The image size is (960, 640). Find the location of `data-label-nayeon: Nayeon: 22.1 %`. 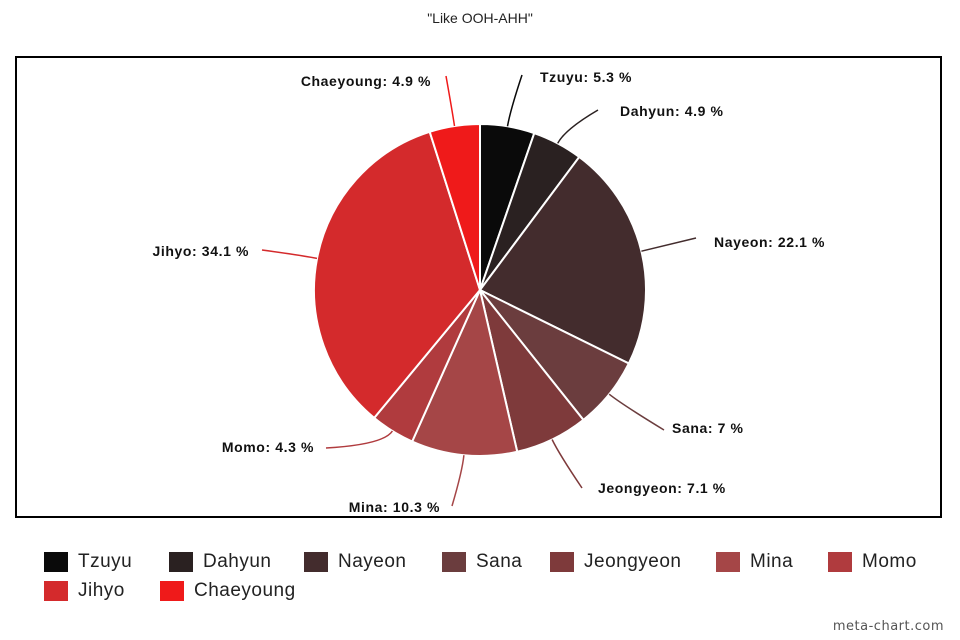

data-label-nayeon: Nayeon: 22.1 % is located at coordinates (769, 242).